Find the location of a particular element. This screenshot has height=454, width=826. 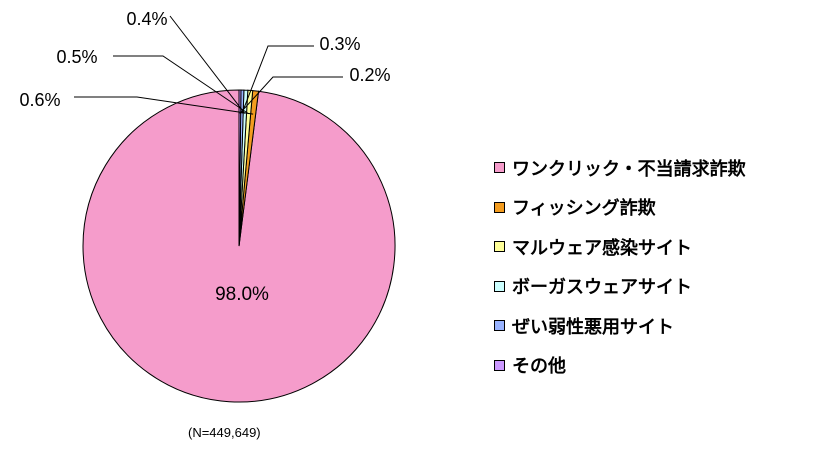

leader-line-vulnerability-site is located at coordinates (277, 79).